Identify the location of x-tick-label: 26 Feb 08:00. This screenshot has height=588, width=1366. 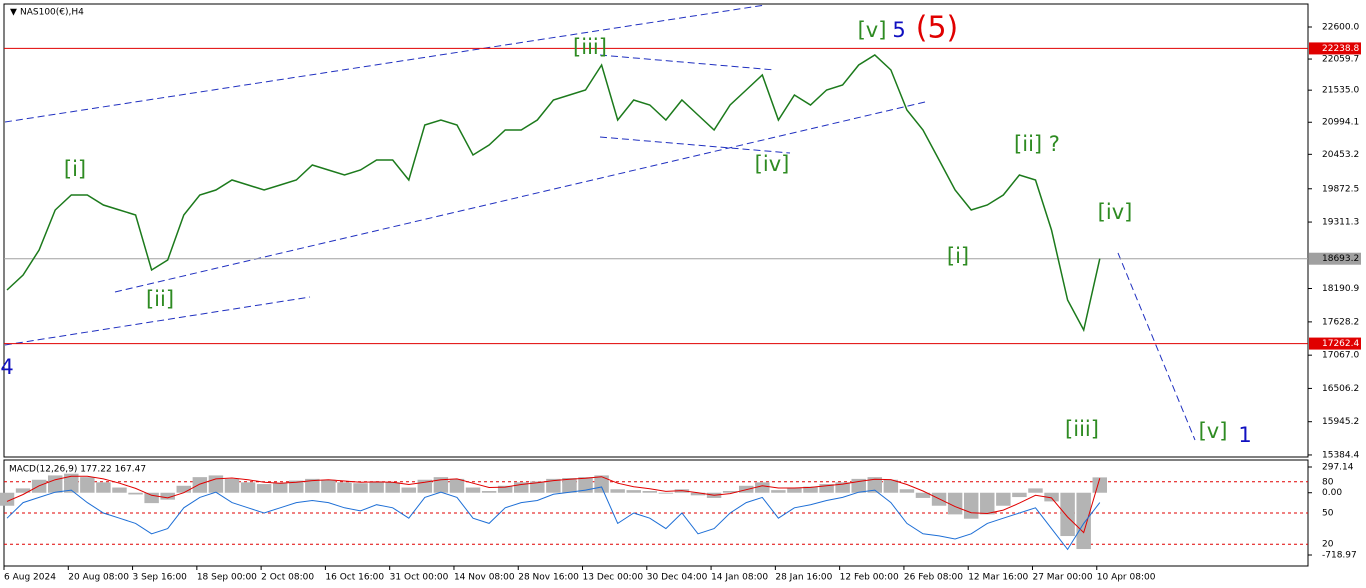
(933, 578).